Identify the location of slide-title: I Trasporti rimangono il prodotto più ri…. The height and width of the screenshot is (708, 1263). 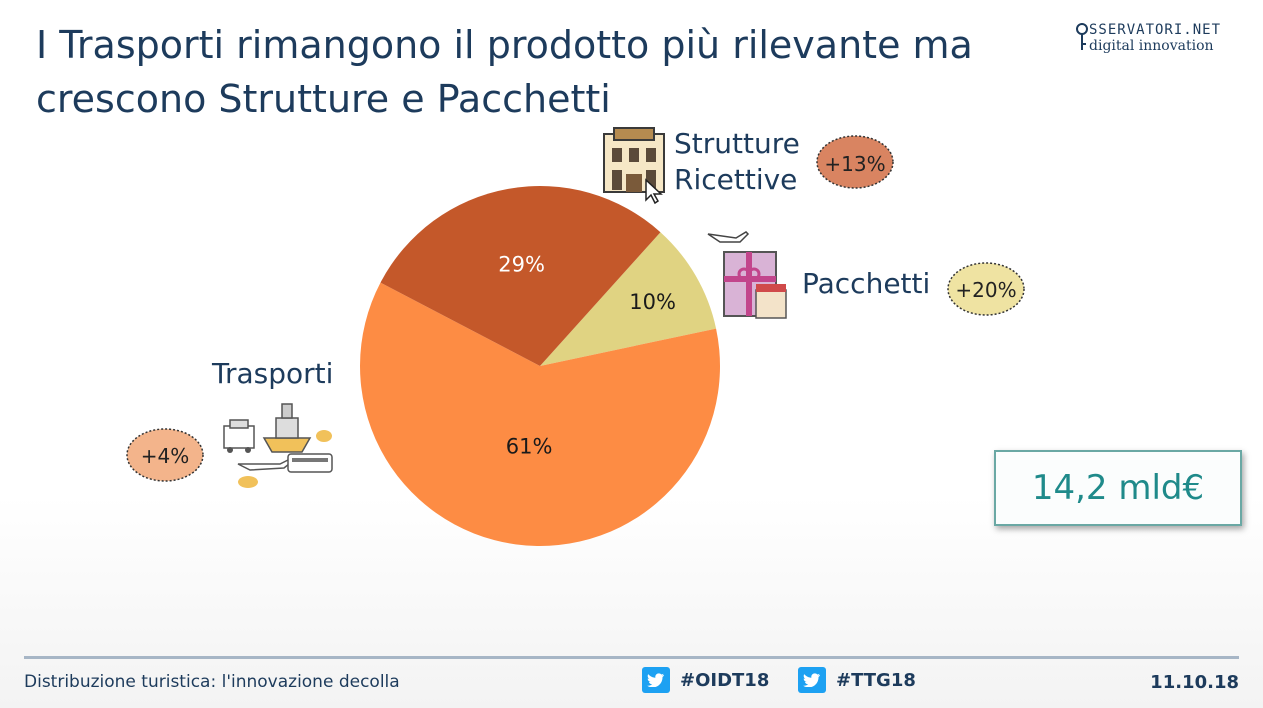
(504, 72).